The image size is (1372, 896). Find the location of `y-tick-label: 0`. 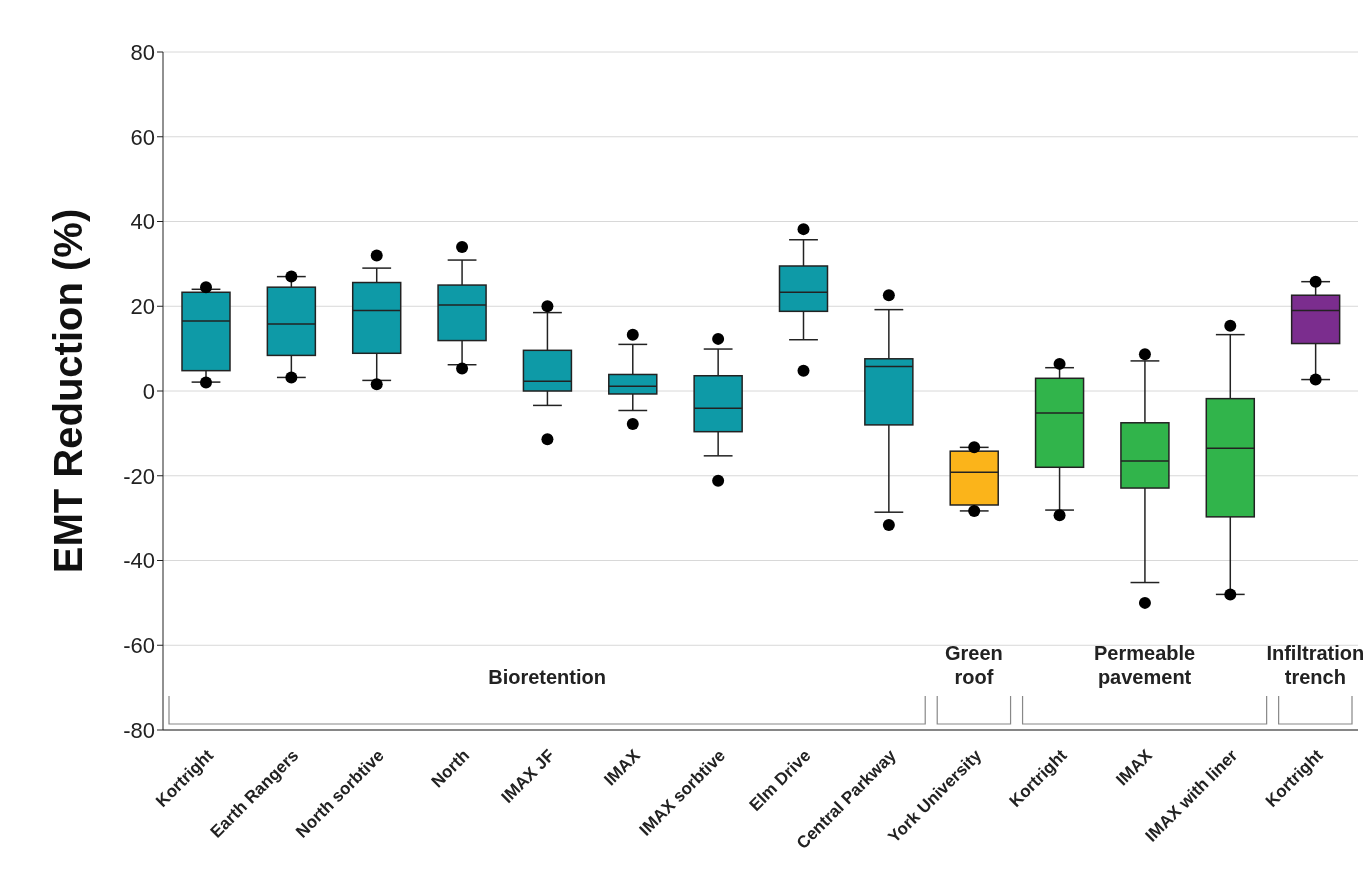

y-tick-label: 0 is located at coordinates (148, 391).